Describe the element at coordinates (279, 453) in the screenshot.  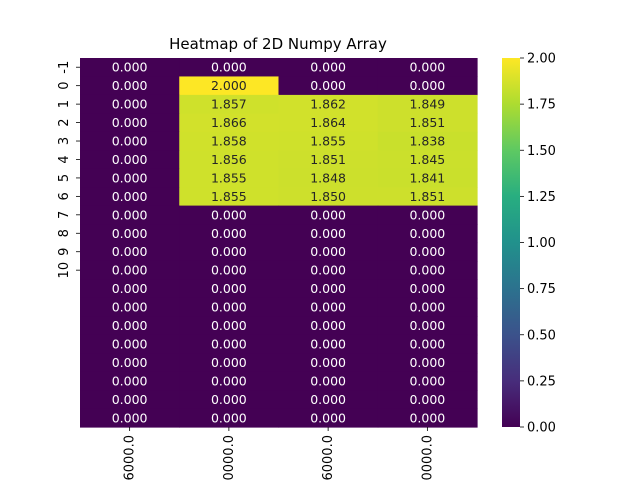
I see `x-axis-ticks: 6000.0 0000.0 6000.0 0000.0` at that location.